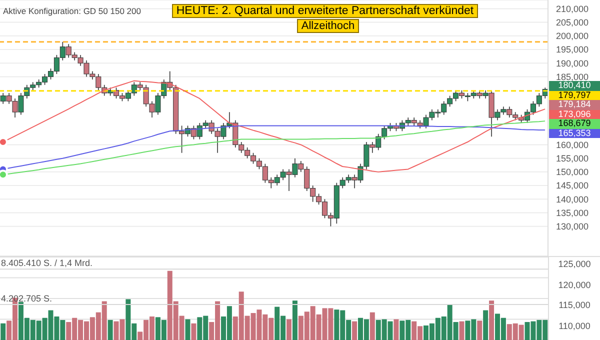 This screenshot has width=600, height=340. Describe the element at coordinates (47, 263) in the screenshot. I see `ref-line-label: 8.405.410 S. / 1,4 Mrd.` at that location.